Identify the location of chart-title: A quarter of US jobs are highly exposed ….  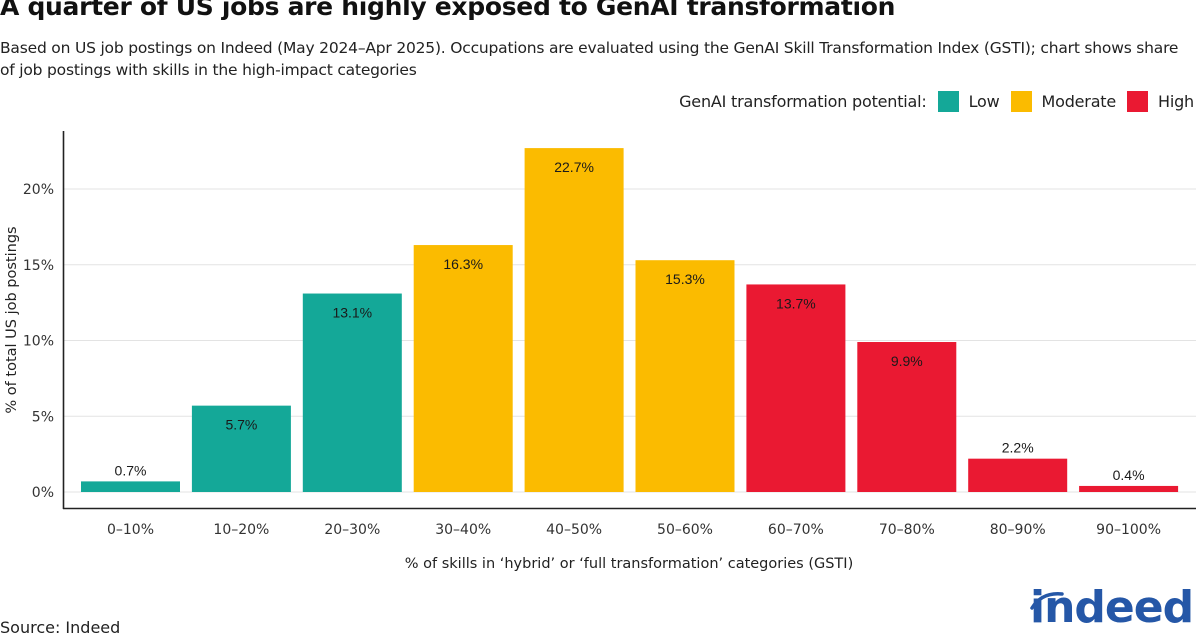
(448, 10).